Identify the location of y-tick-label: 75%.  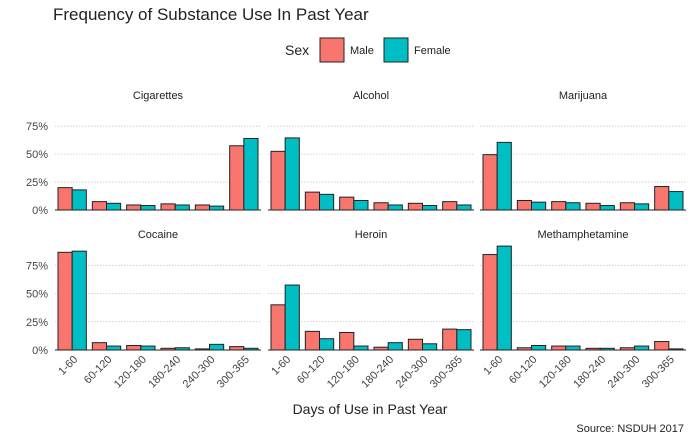
(37, 266).